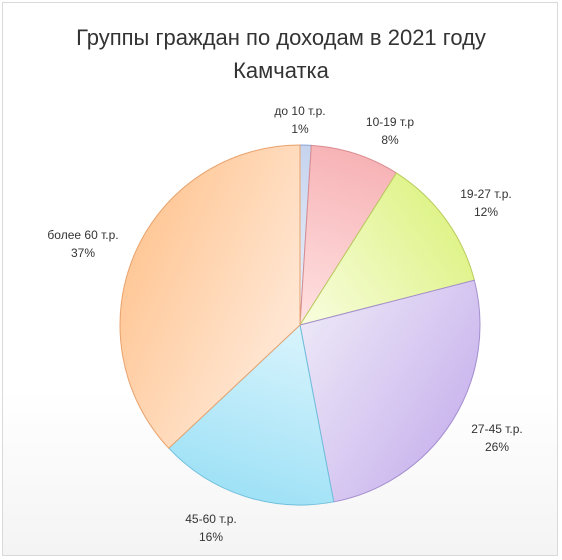  Describe the element at coordinates (390, 140) in the screenshot. I see `slice-value-label: 8%` at that location.